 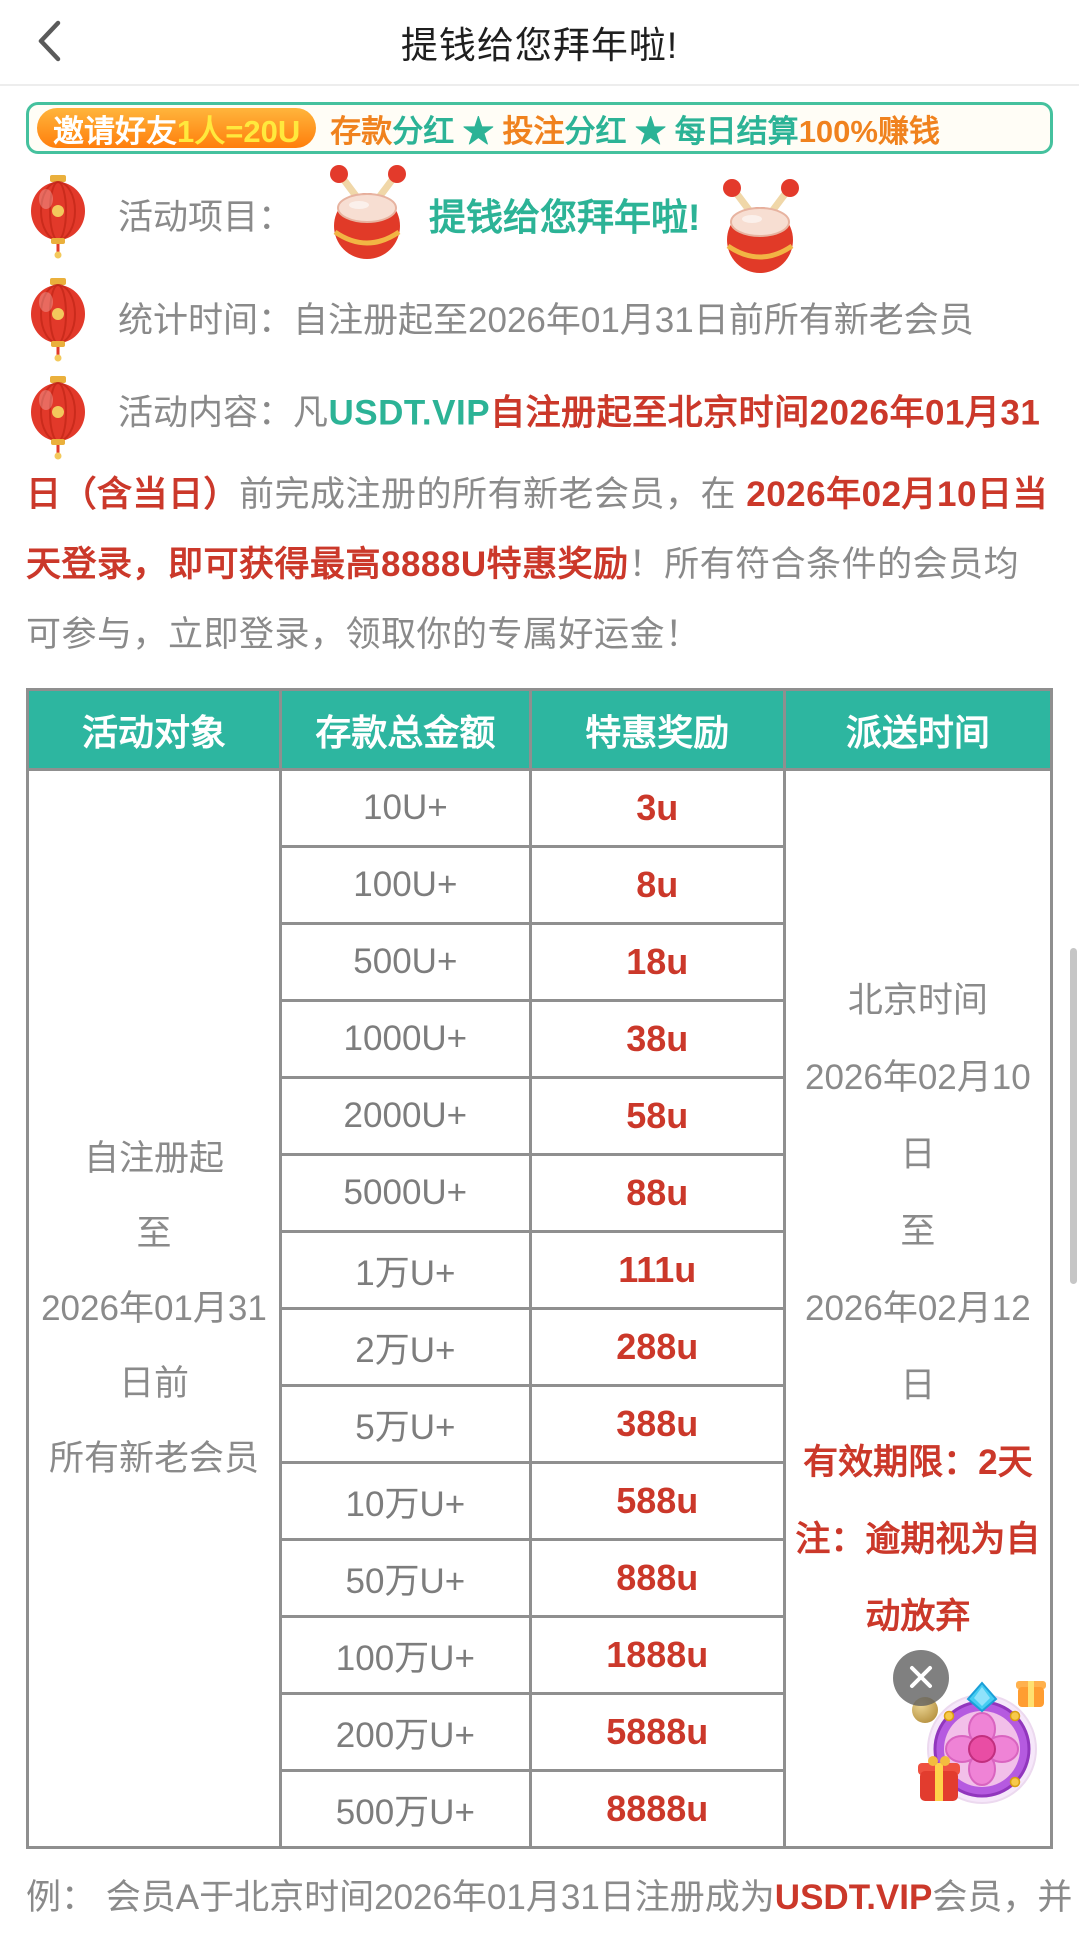 What do you see at coordinates (657, 885) in the screenshot?
I see `reward-cell: 8u` at bounding box center [657, 885].